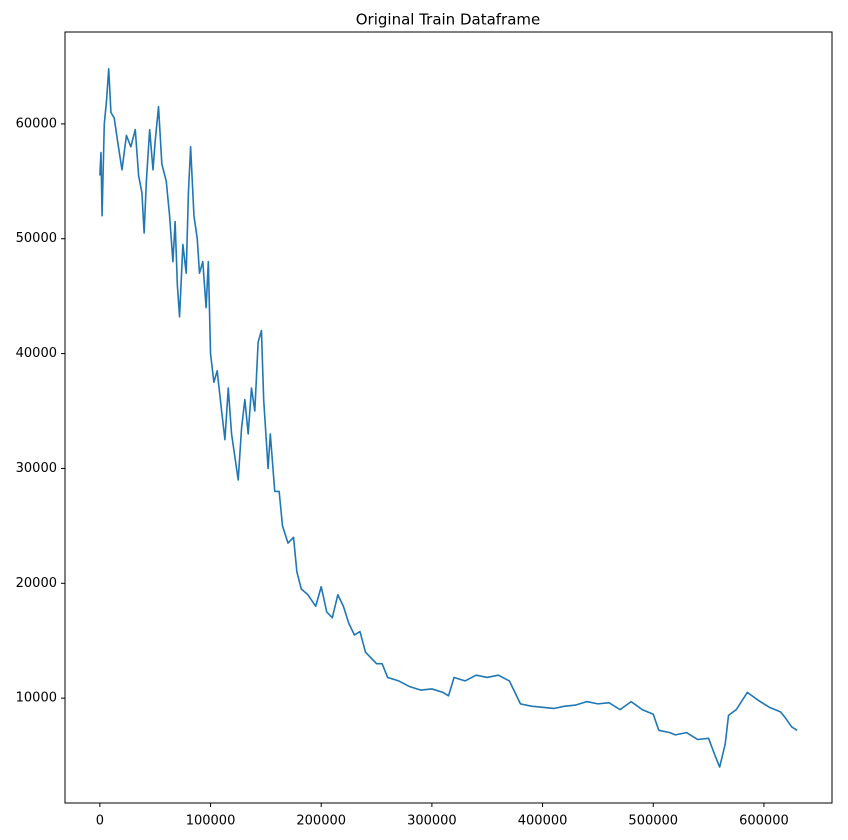  I want to click on y-tick-label: 40000, so click(36, 353).